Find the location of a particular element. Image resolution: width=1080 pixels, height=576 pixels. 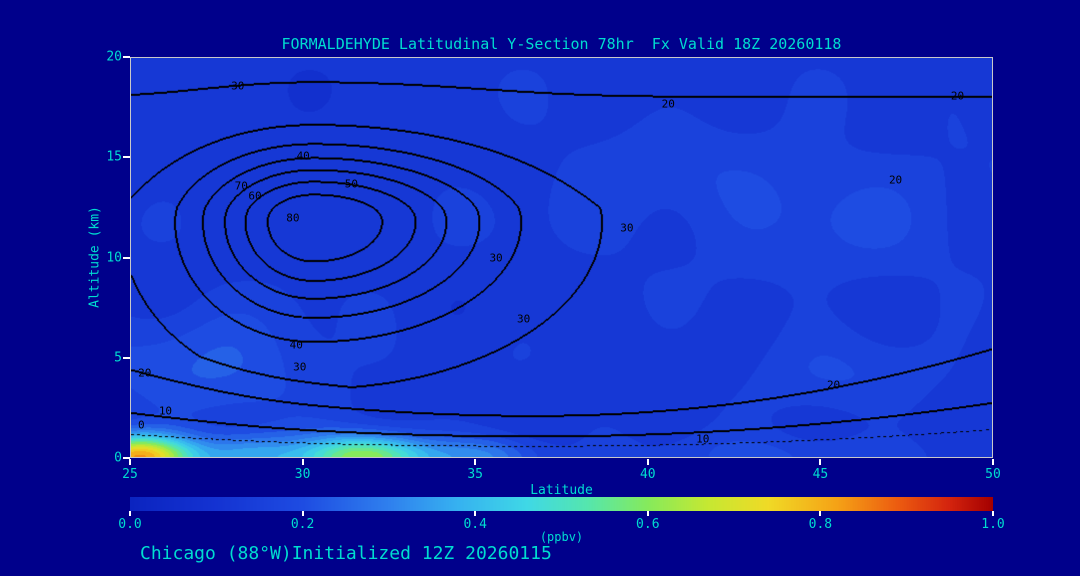

contour-label: 60 is located at coordinates (255, 196).